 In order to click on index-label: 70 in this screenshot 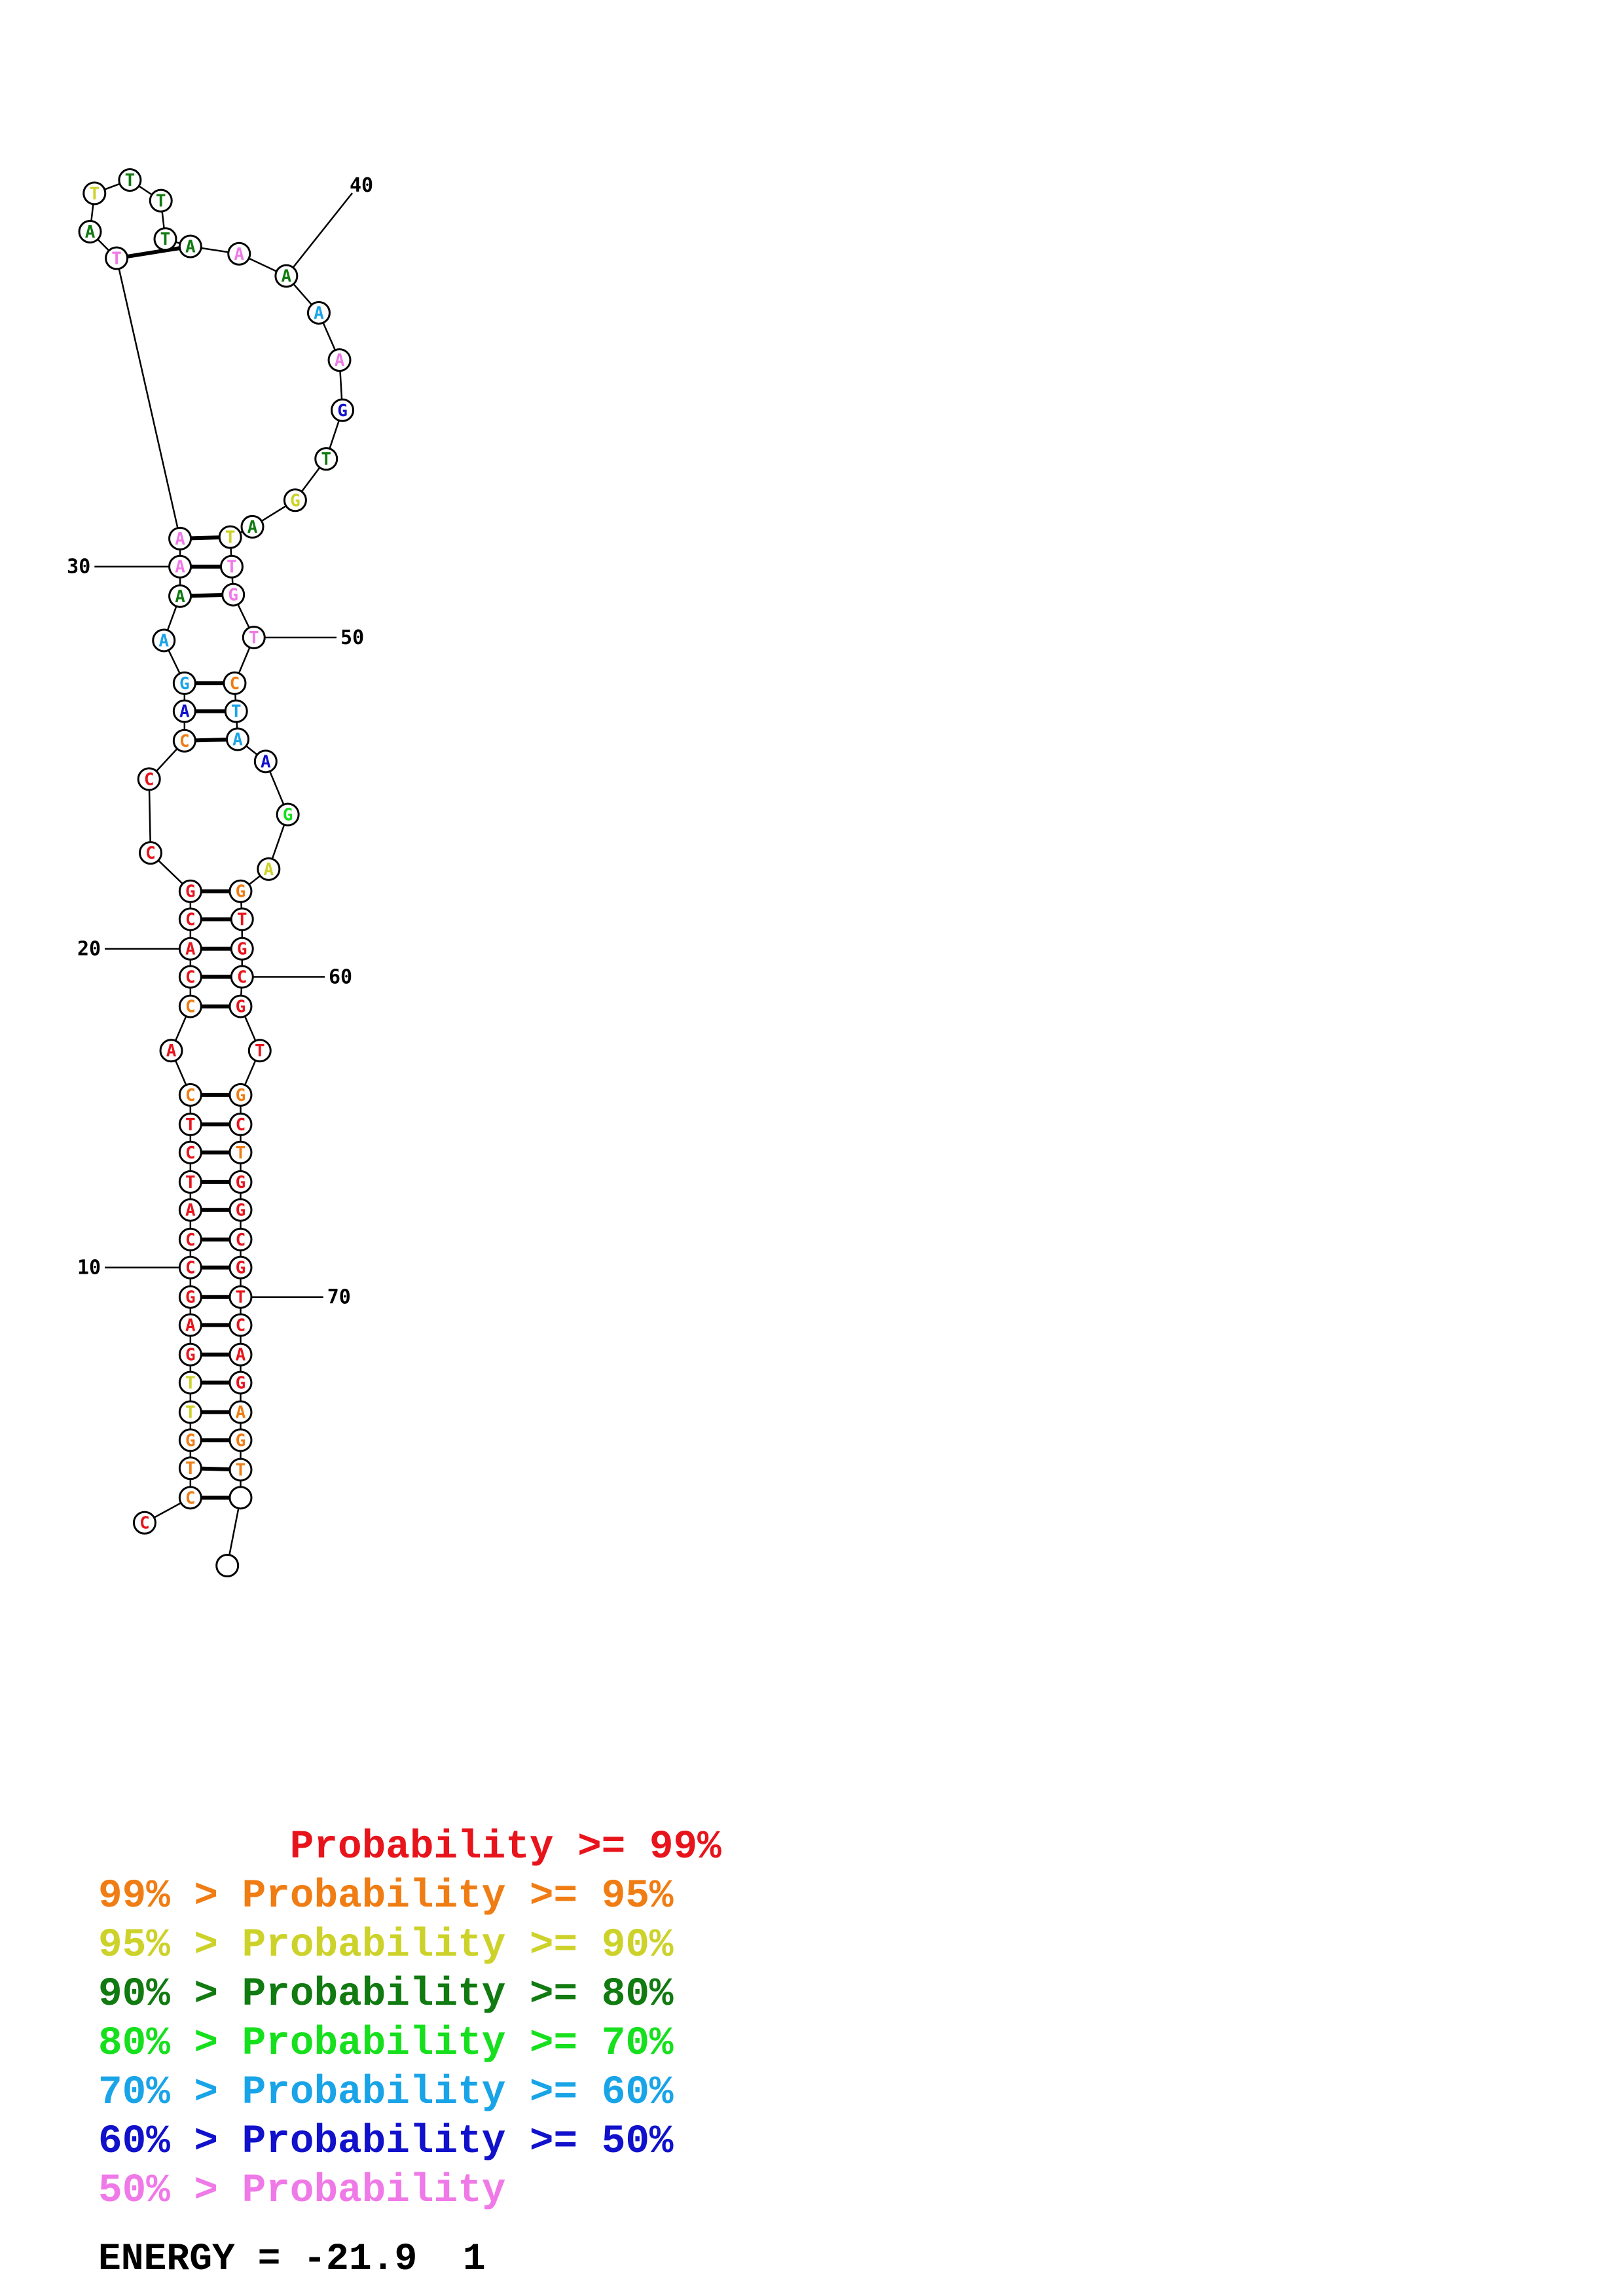, I will do `click(339, 1297)`.